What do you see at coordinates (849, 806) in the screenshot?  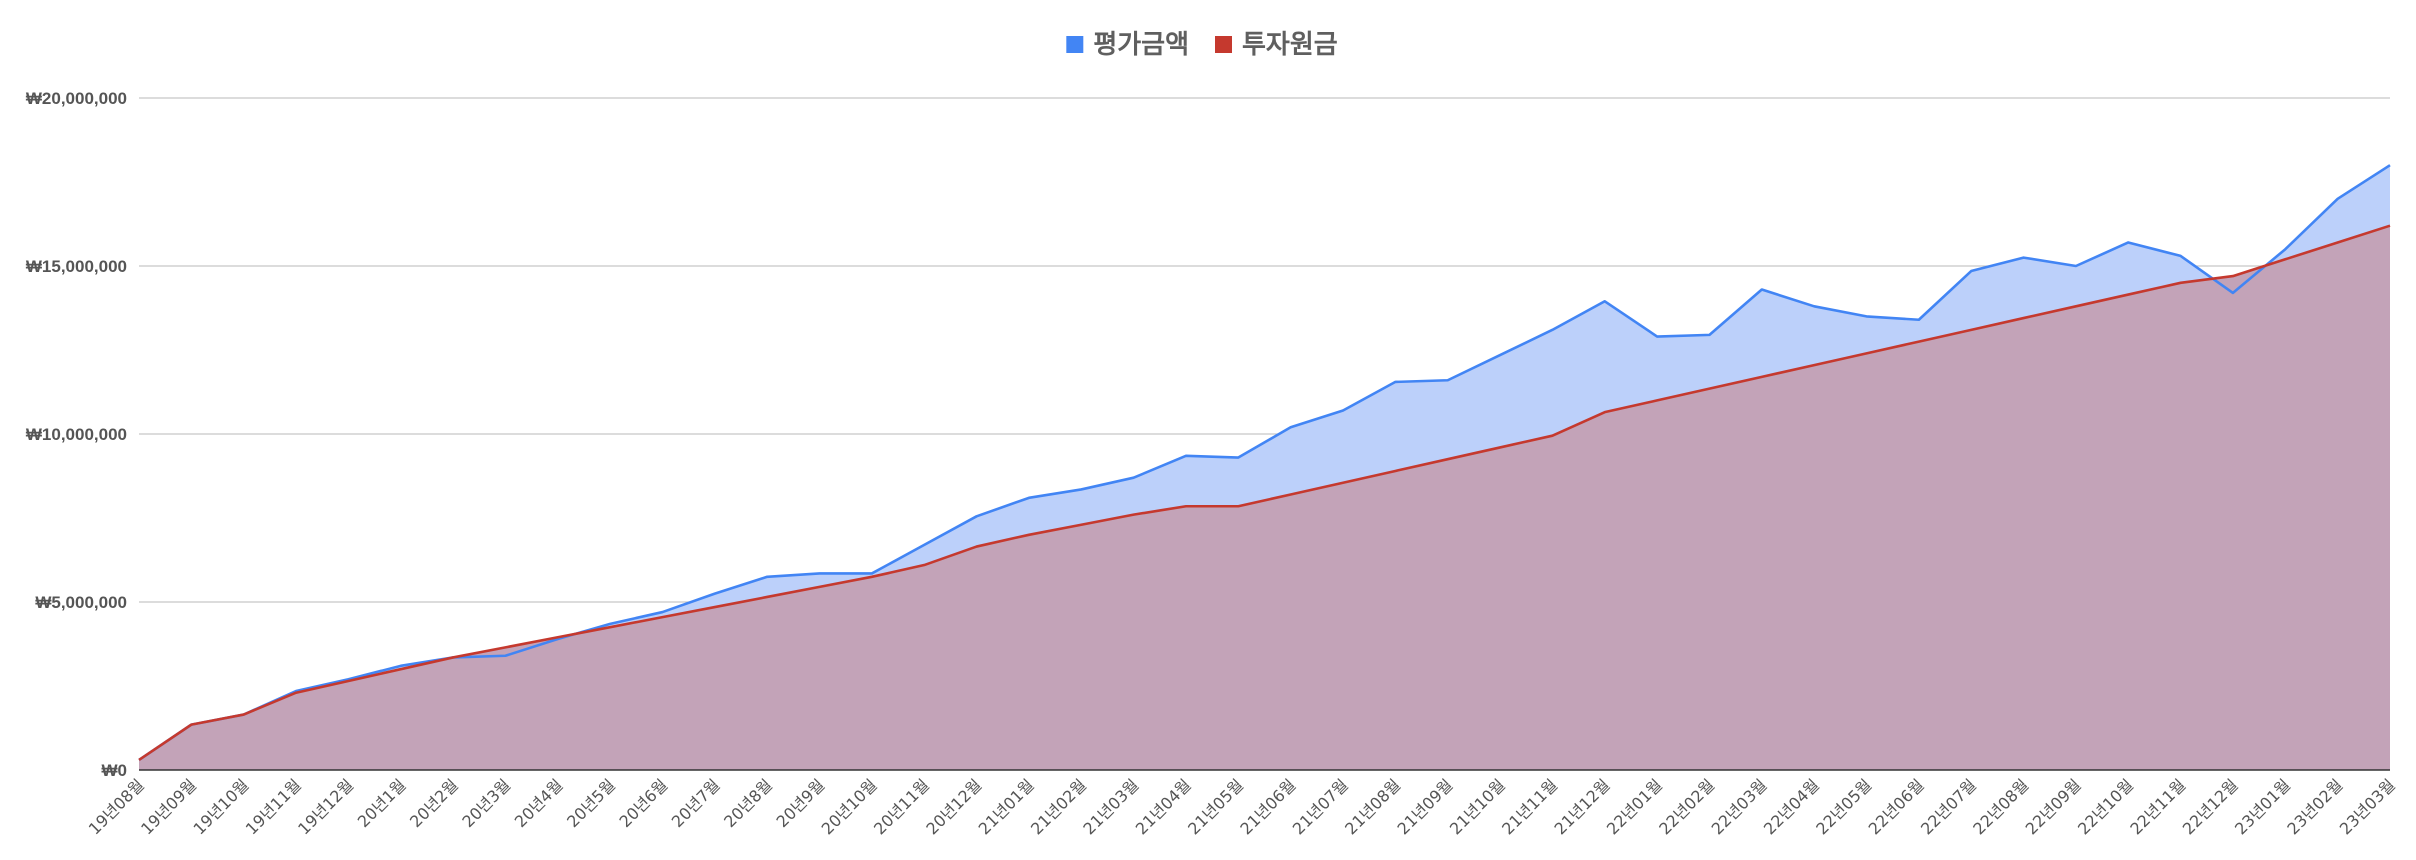 I see `x-tick-label: 20년10월` at bounding box center [849, 806].